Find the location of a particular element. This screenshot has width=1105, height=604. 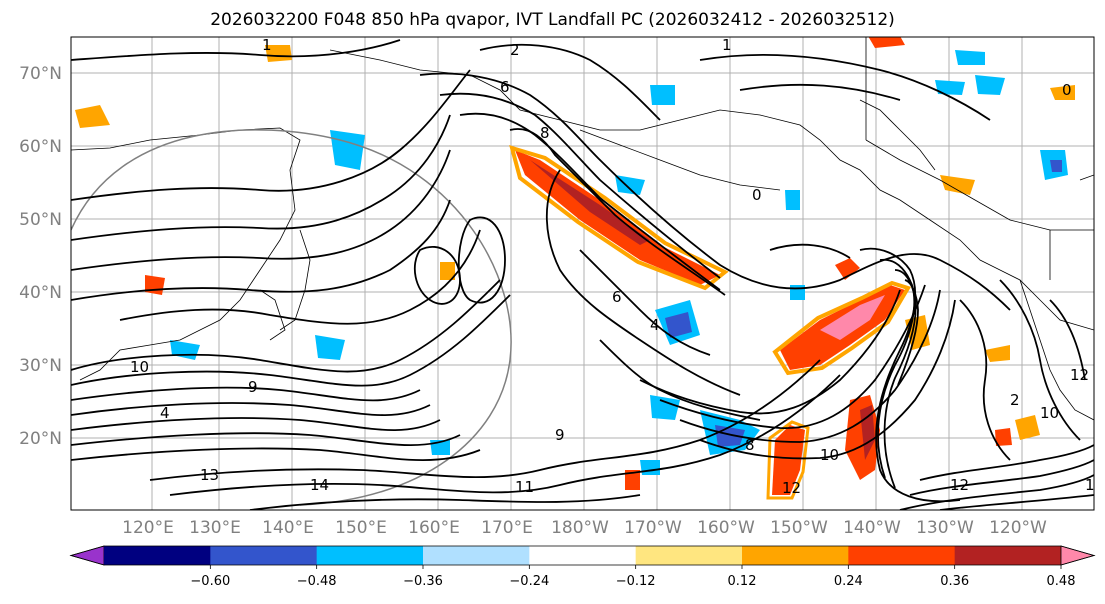

colorbar-tick-label: −0.24 is located at coordinates (529, 581).